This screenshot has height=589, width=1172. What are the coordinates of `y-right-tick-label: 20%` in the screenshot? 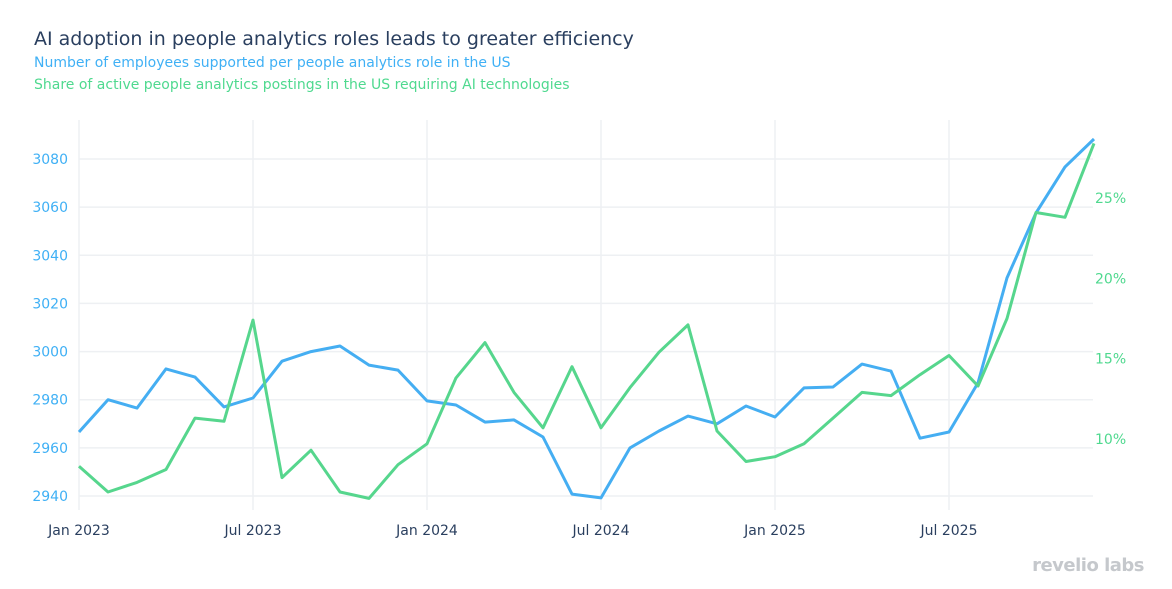 It's located at (1110, 279).